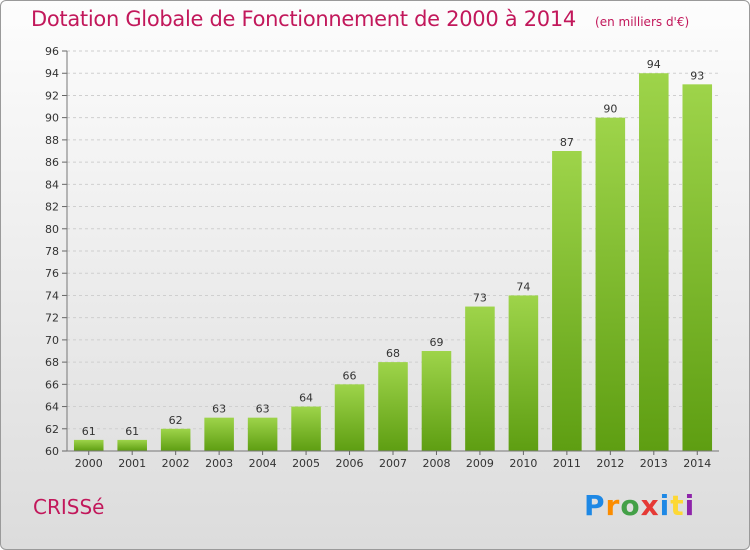 The width and height of the screenshot is (750, 550). Describe the element at coordinates (52, 429) in the screenshot. I see `y-tick-label: 62` at that location.